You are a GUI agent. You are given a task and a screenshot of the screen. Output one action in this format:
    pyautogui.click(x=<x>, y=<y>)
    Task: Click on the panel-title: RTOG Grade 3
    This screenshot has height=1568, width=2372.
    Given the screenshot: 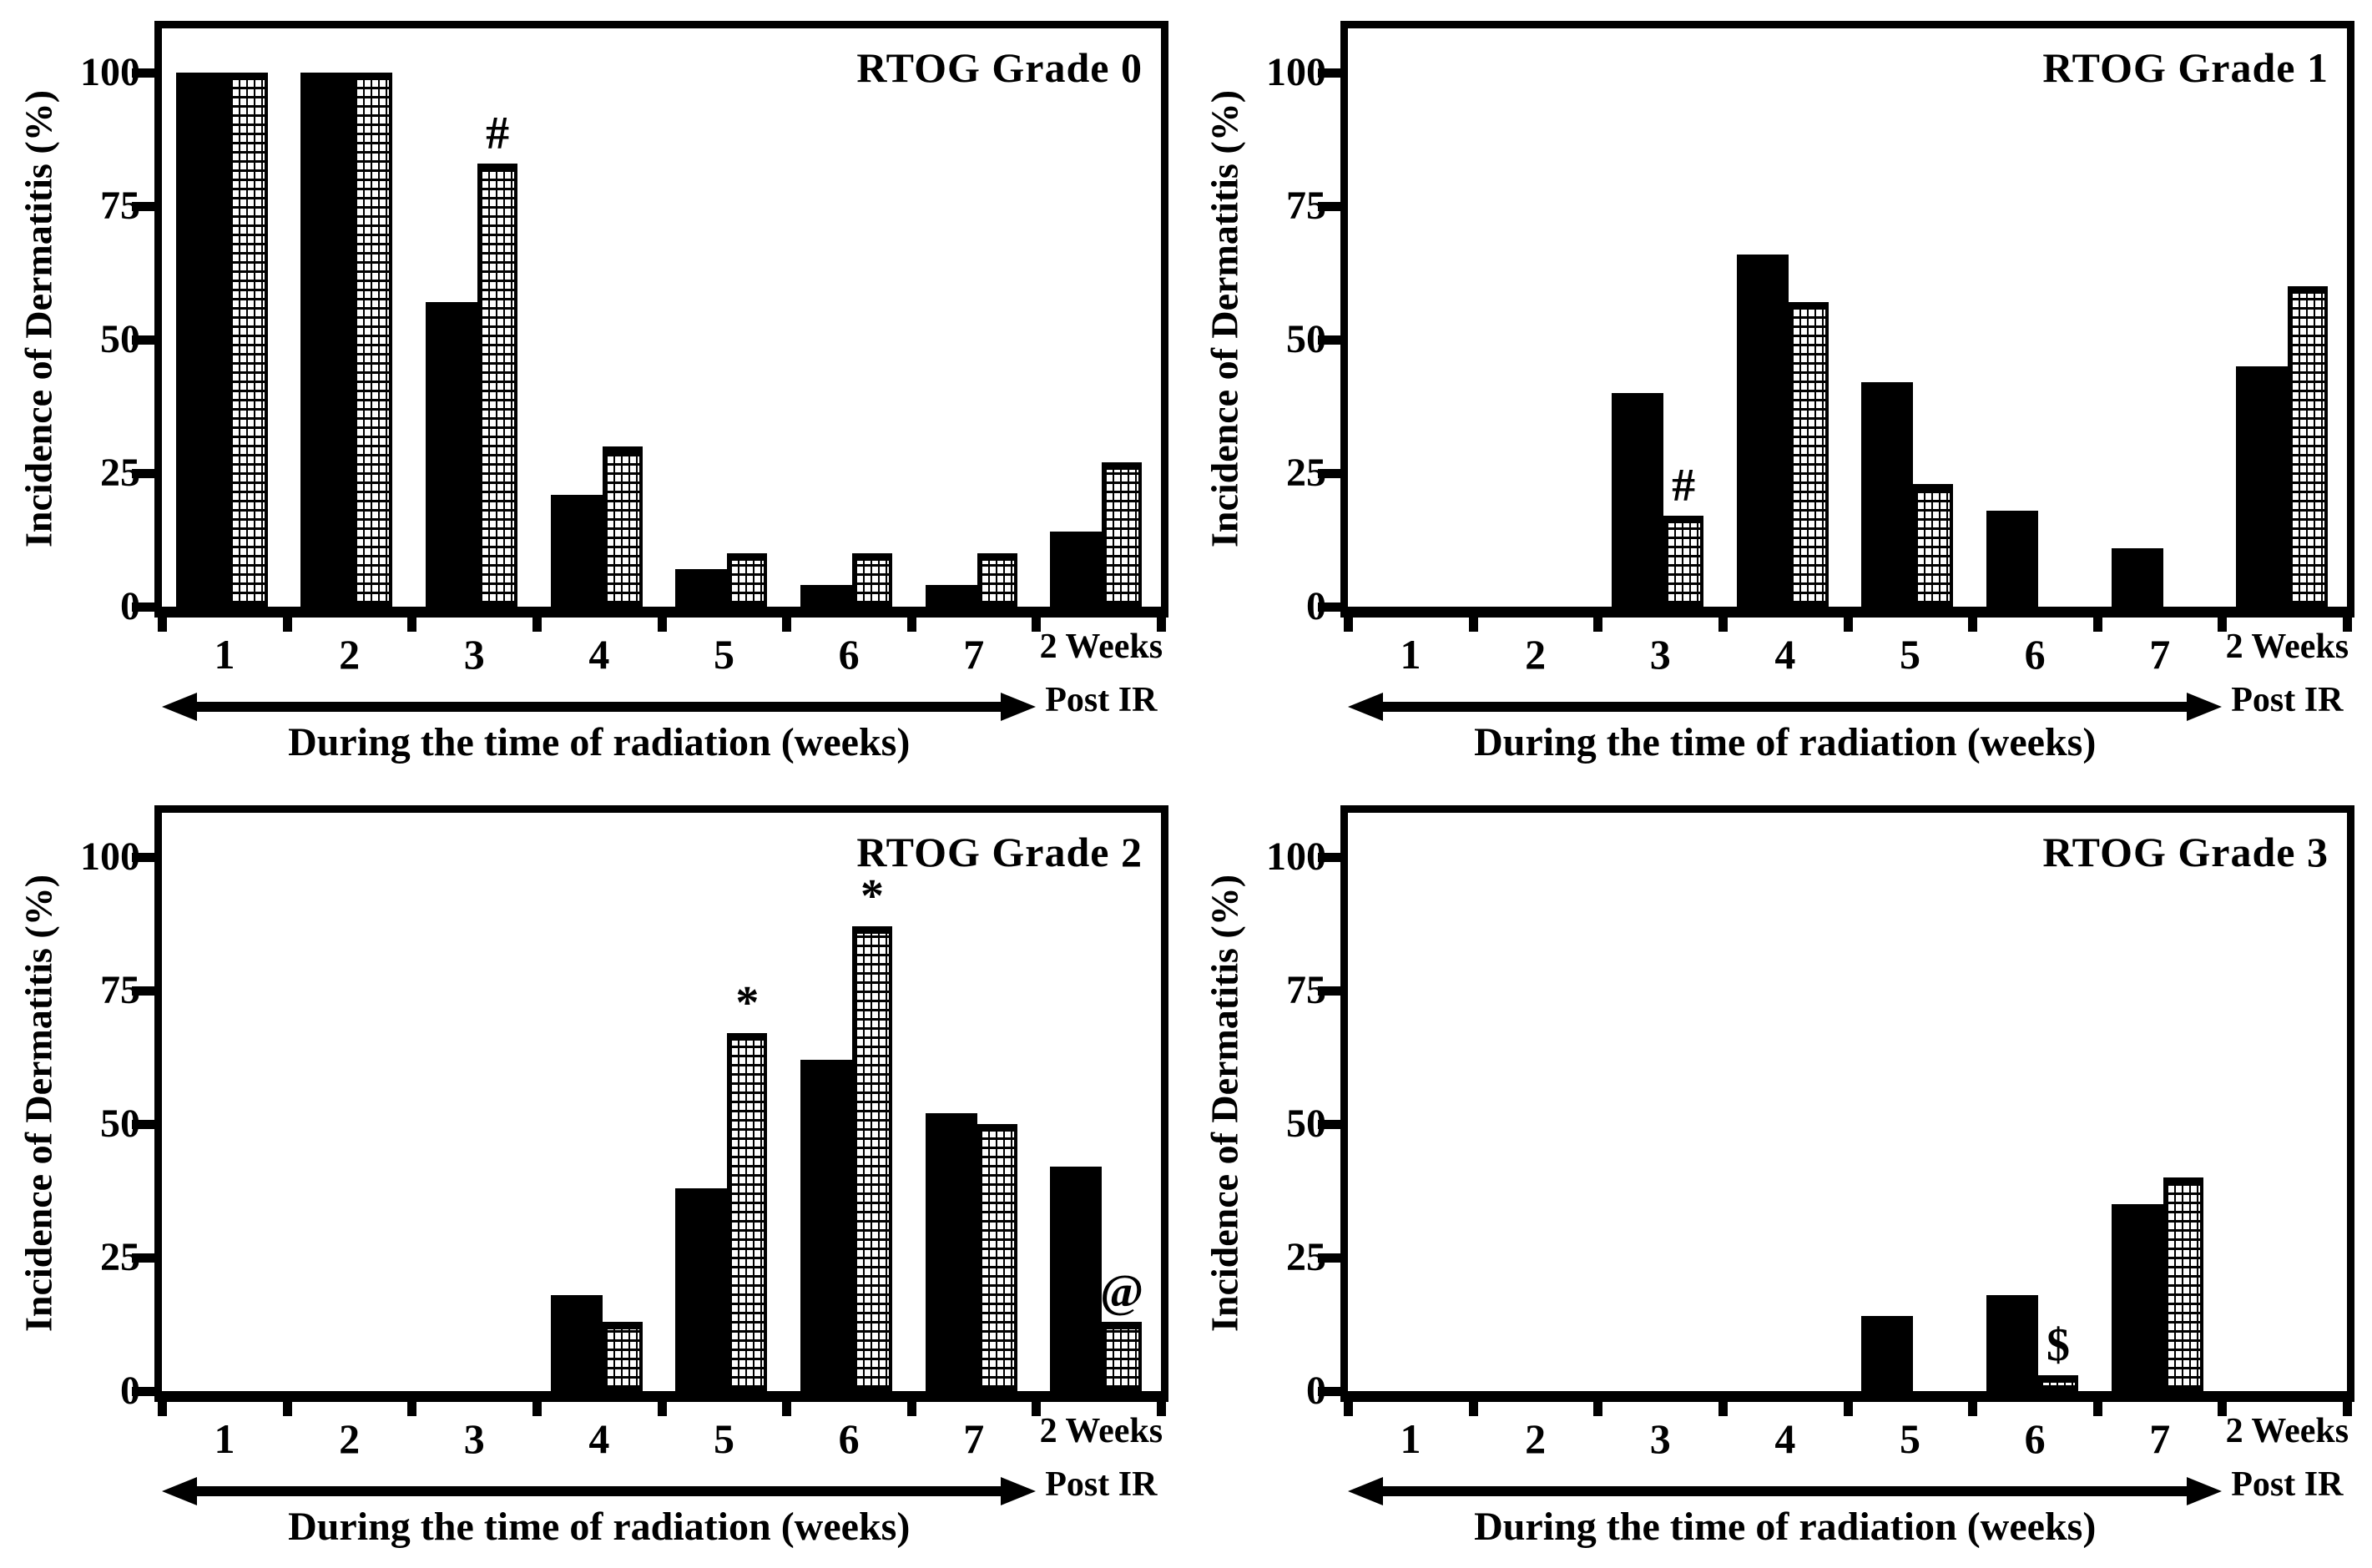 What is the action you would take?
    pyautogui.click(x=2185, y=852)
    